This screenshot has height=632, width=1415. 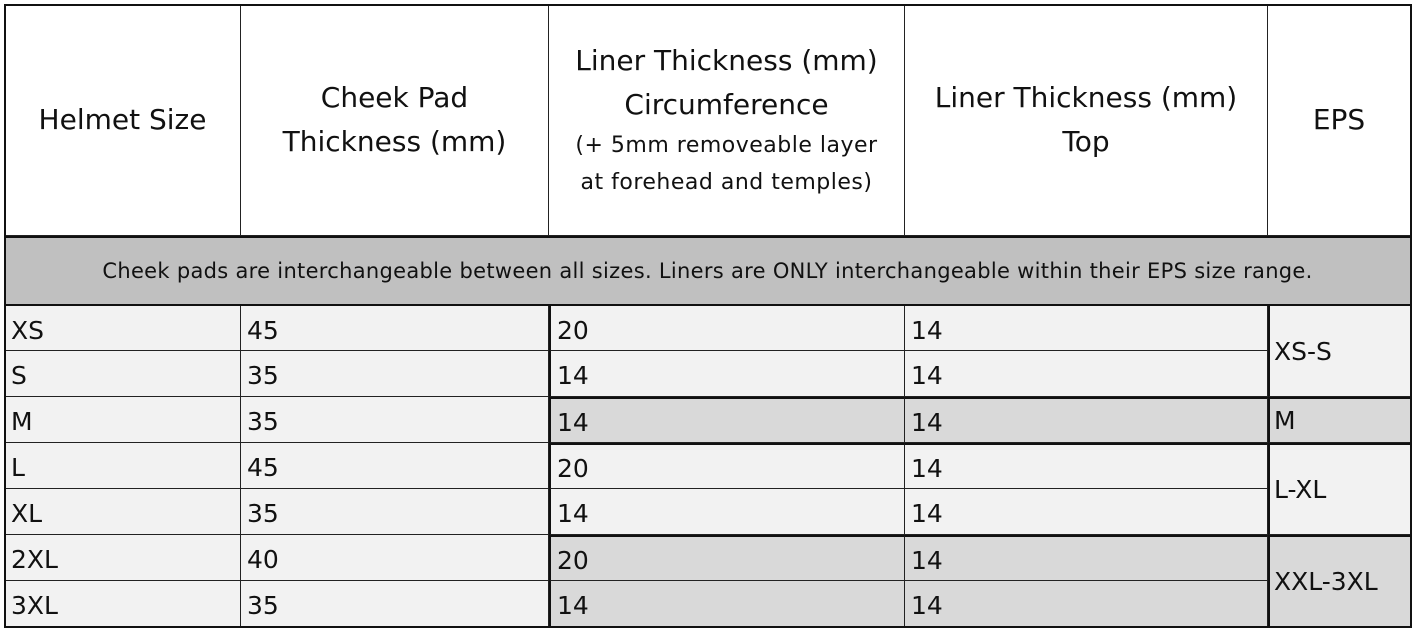 What do you see at coordinates (726, 182) in the screenshot?
I see `header-note: at forehead and temples)` at bounding box center [726, 182].